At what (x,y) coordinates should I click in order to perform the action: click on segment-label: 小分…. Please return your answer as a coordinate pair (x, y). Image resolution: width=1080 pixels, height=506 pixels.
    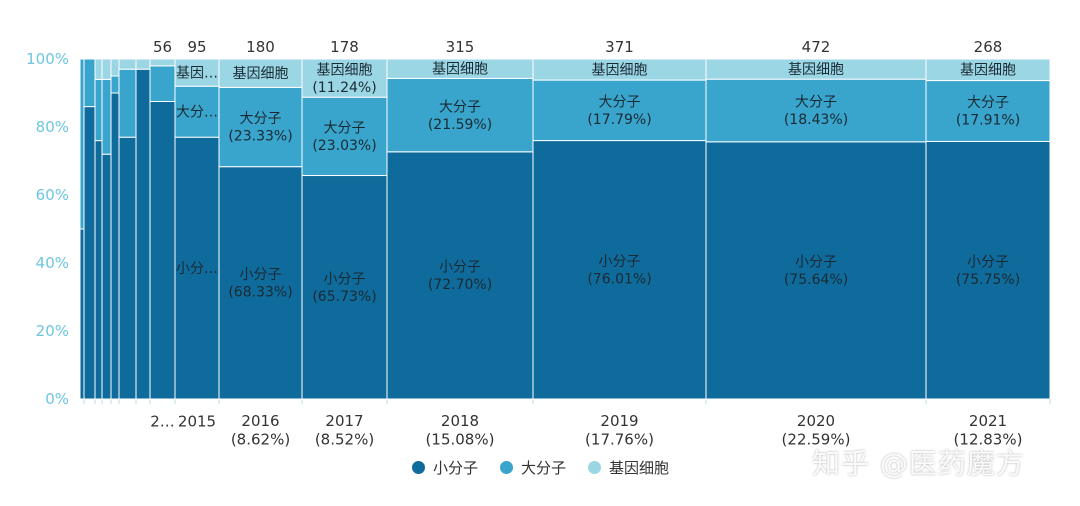
    Looking at the image, I should click on (197, 269).